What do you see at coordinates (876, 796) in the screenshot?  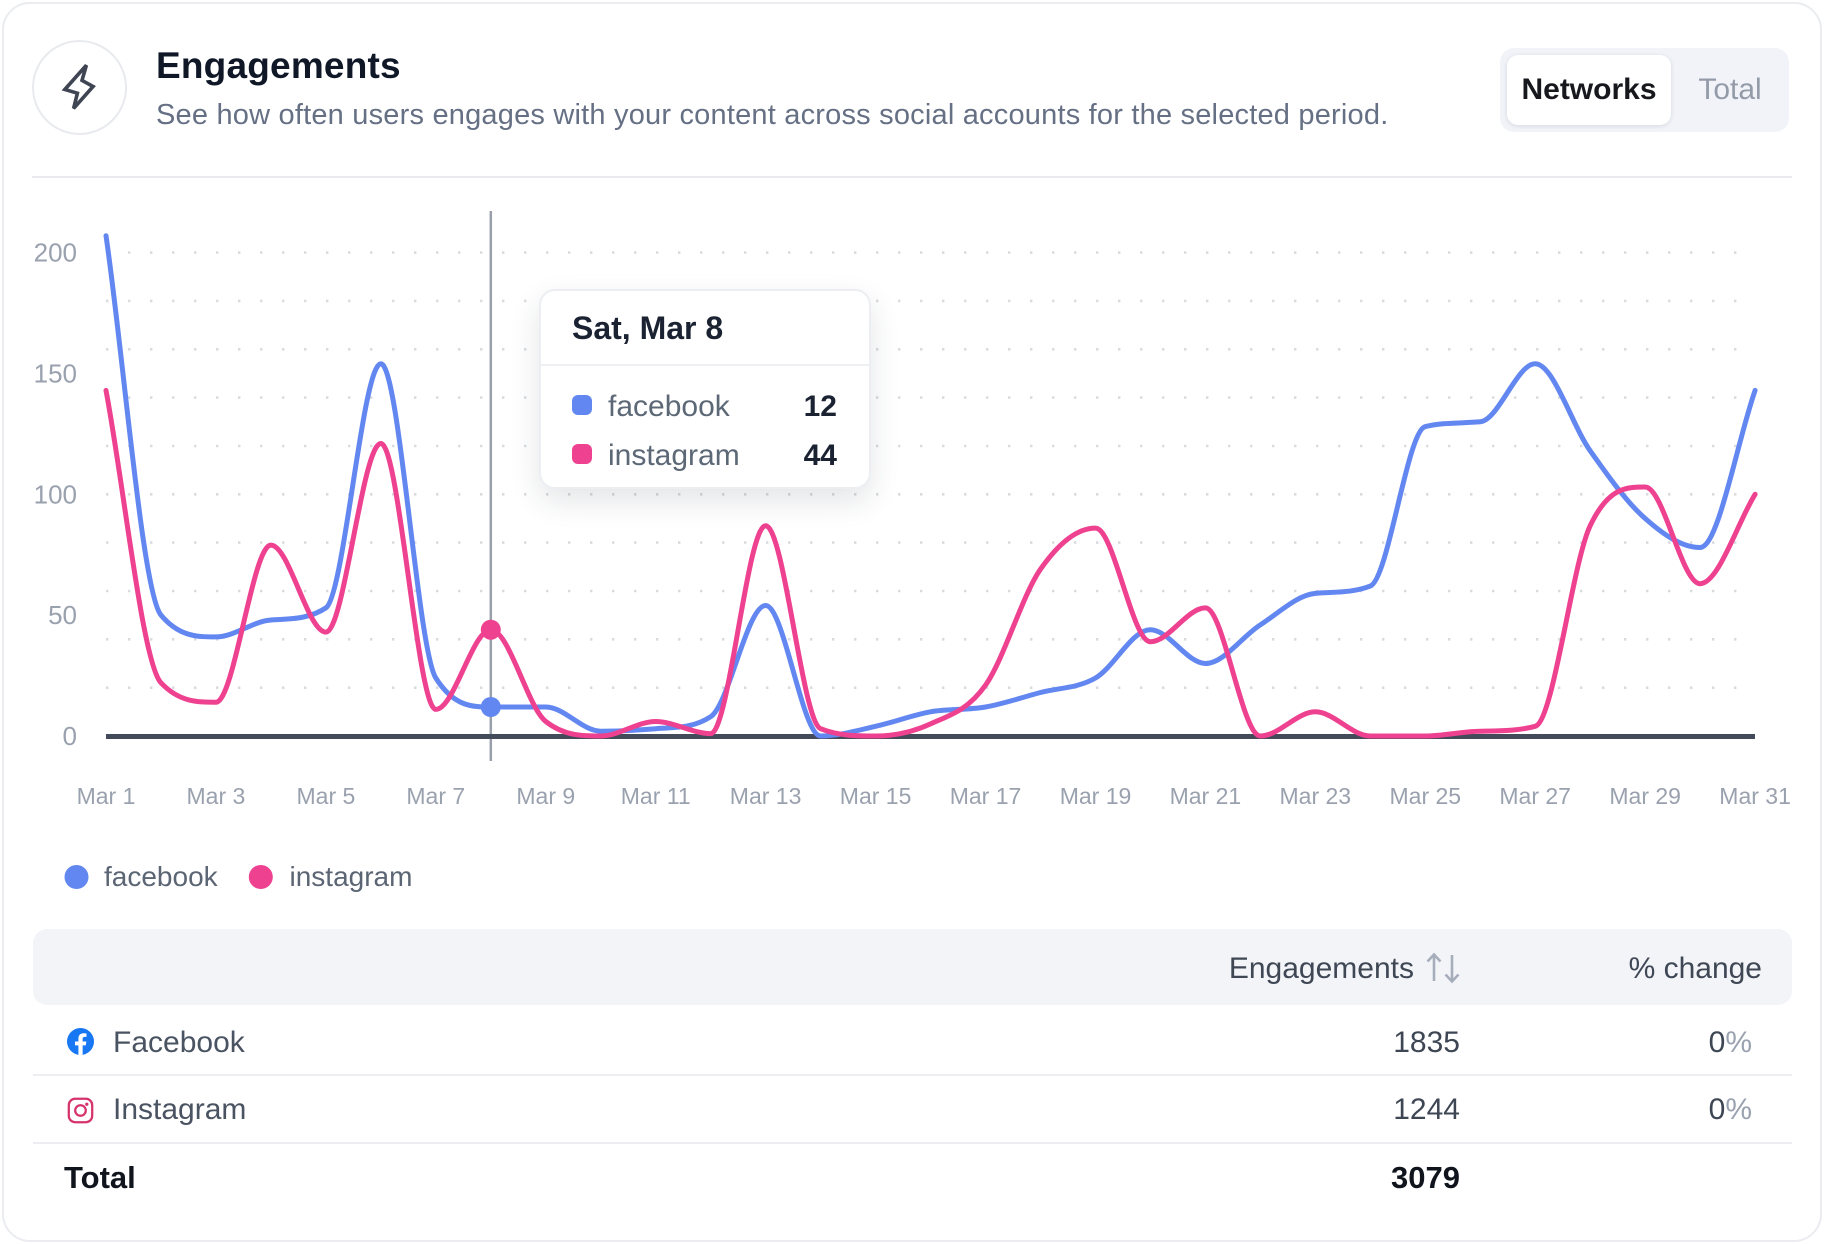 I see `svg-text: Mar 15` at bounding box center [876, 796].